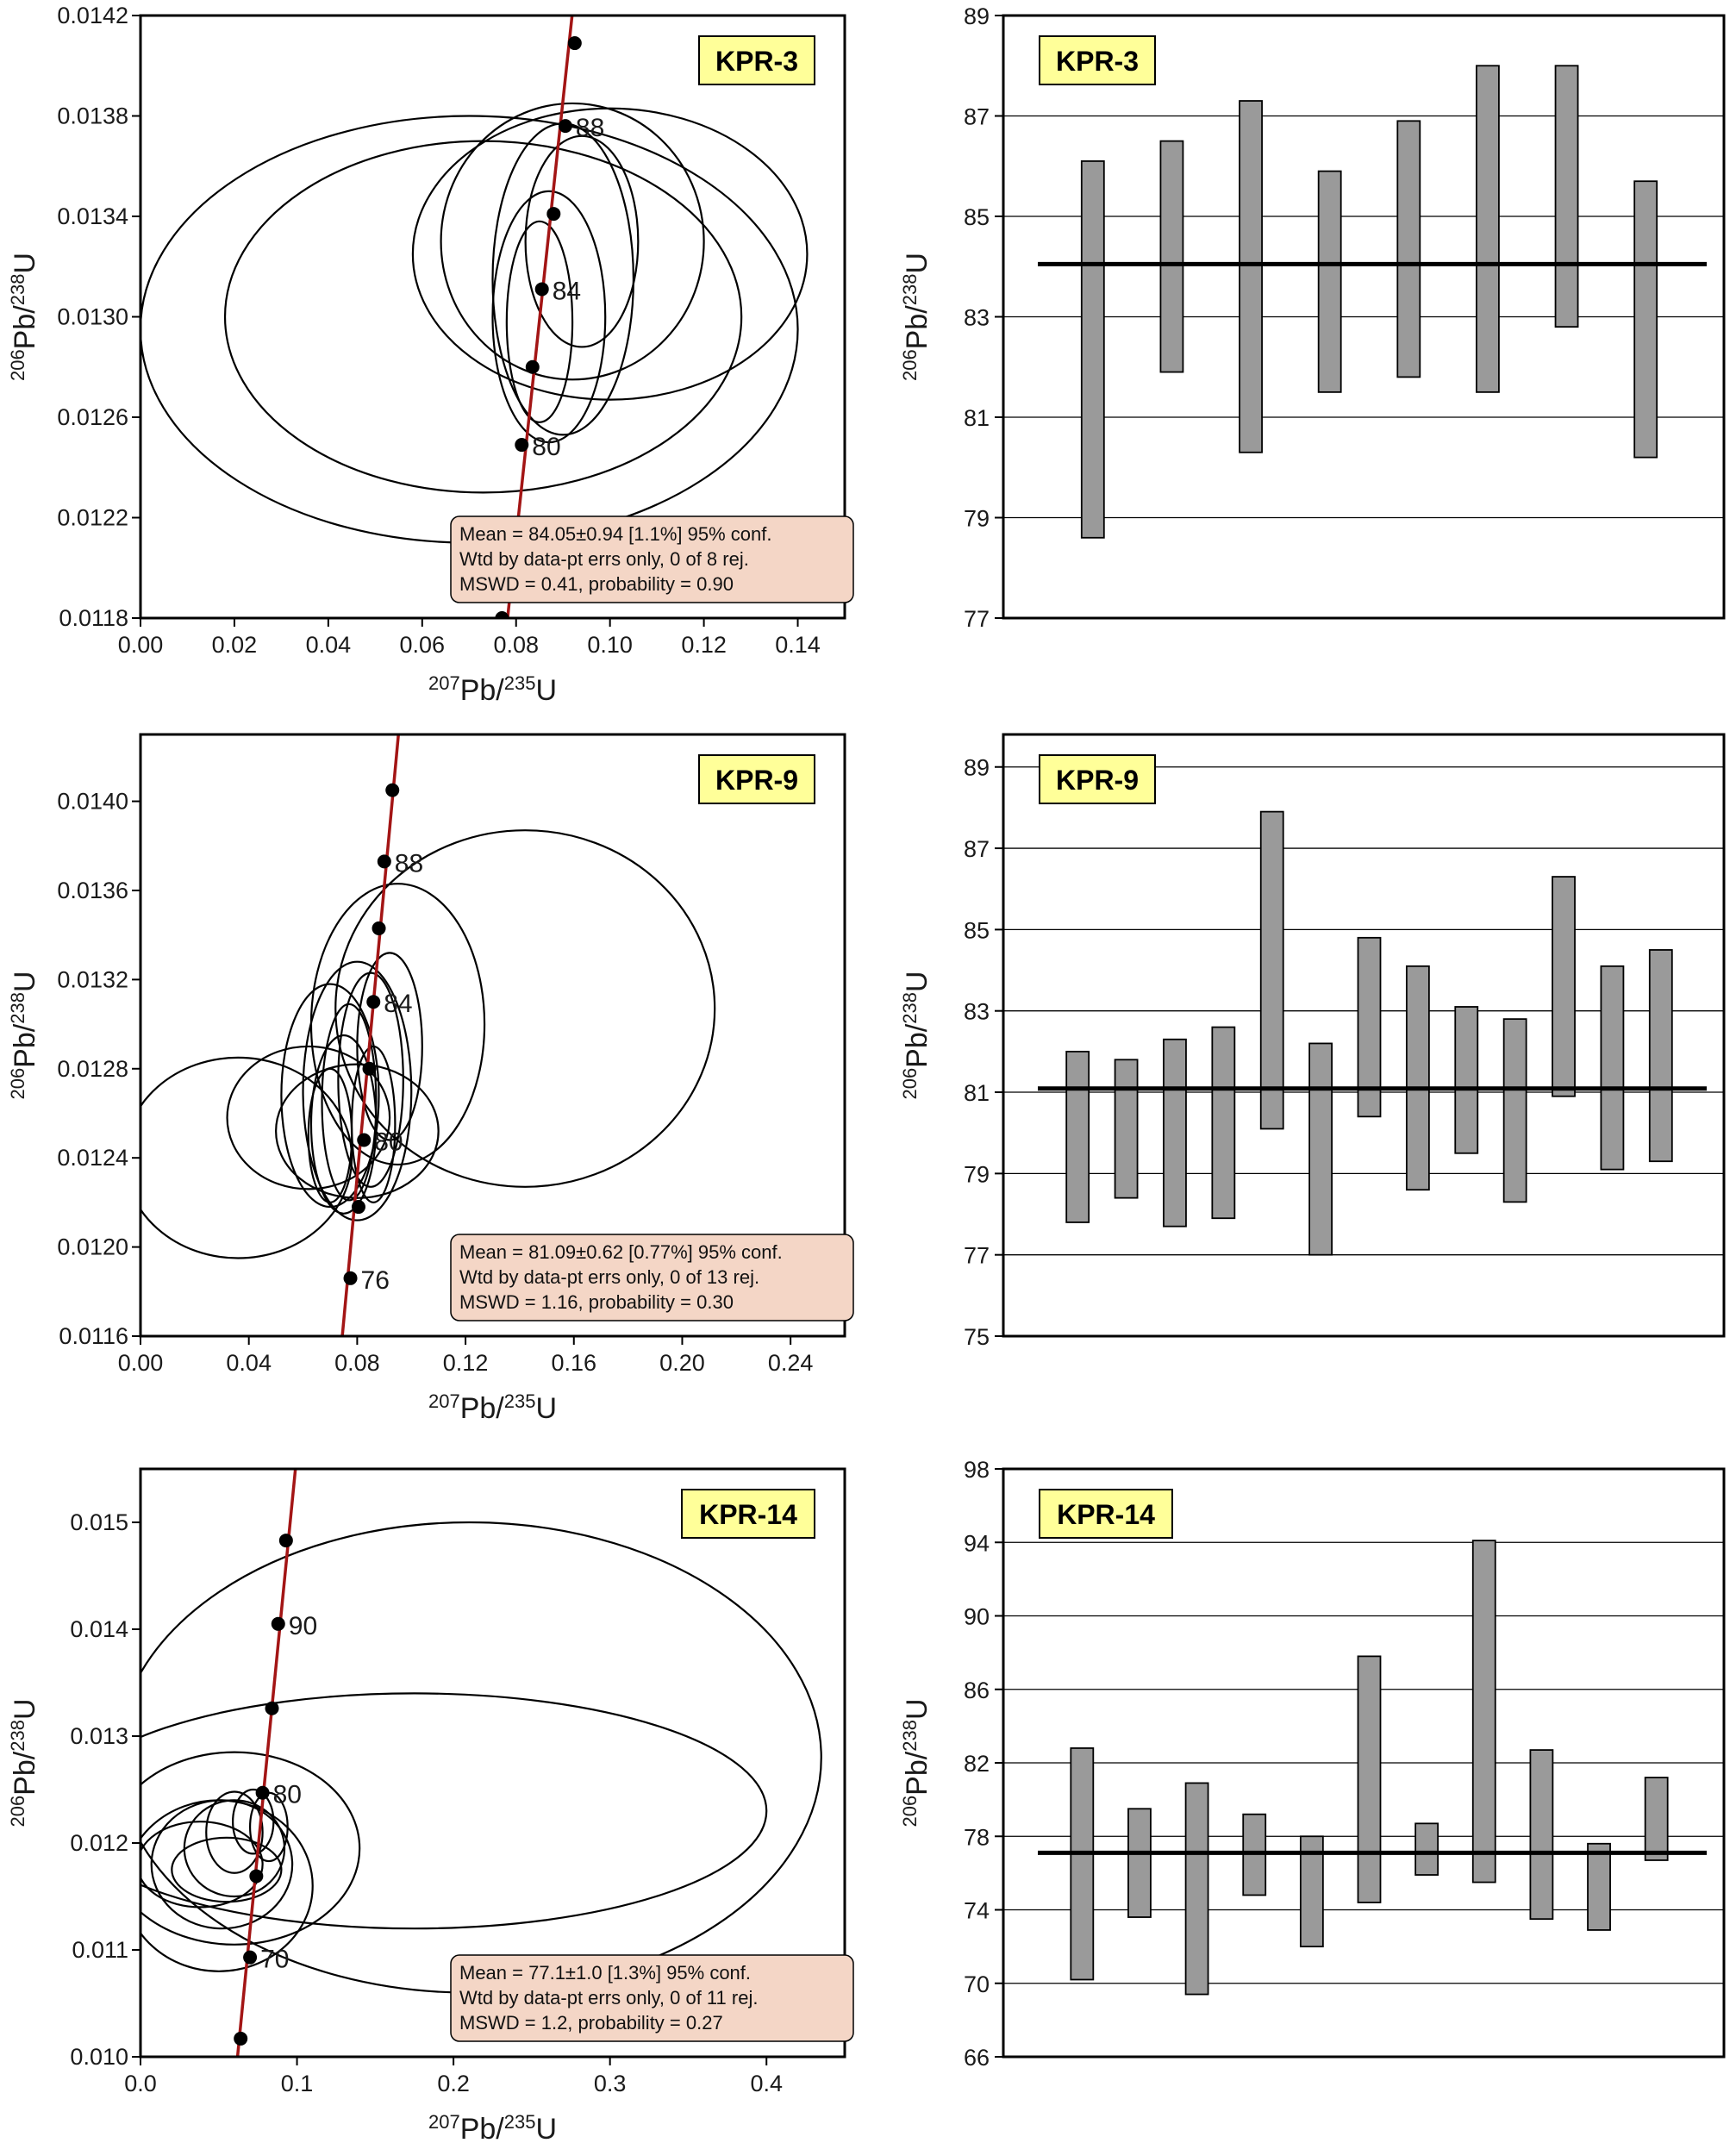  What do you see at coordinates (357, 1363) in the screenshot?
I see `x-tick-label: 0.08` at bounding box center [357, 1363].